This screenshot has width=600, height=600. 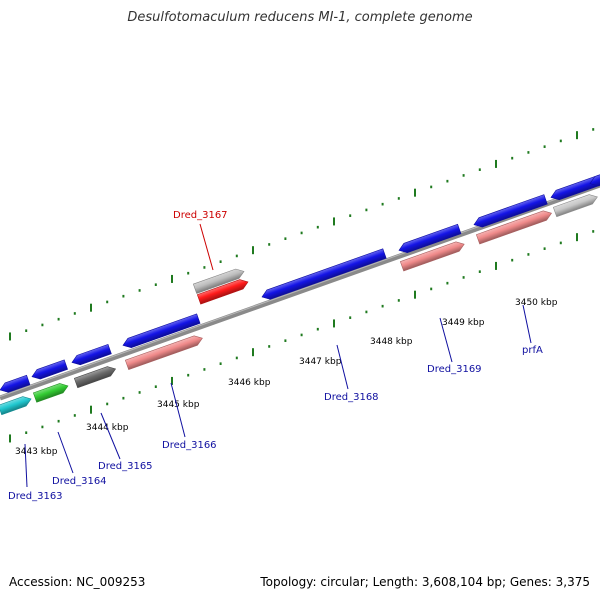 I want to click on gene-label: Dred_3168, so click(x=351, y=397).